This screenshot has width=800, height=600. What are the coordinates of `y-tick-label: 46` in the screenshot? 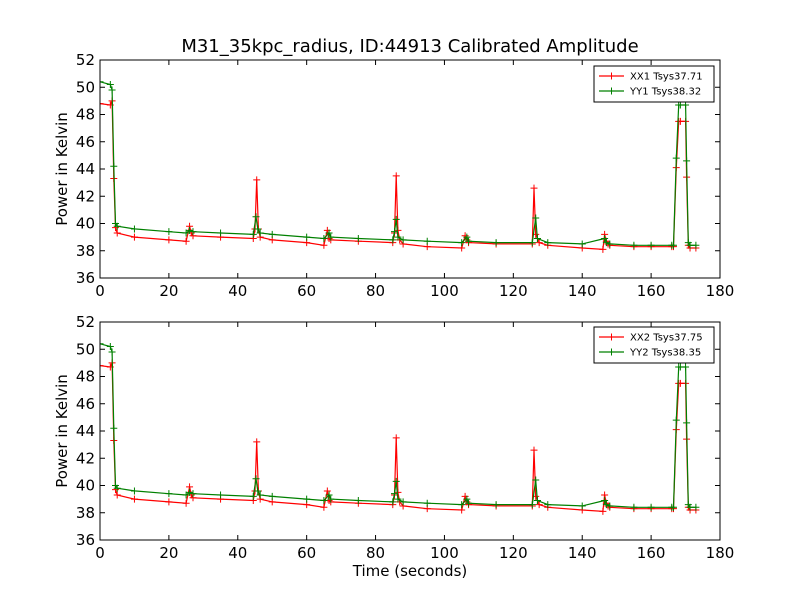 It's located at (85, 142).